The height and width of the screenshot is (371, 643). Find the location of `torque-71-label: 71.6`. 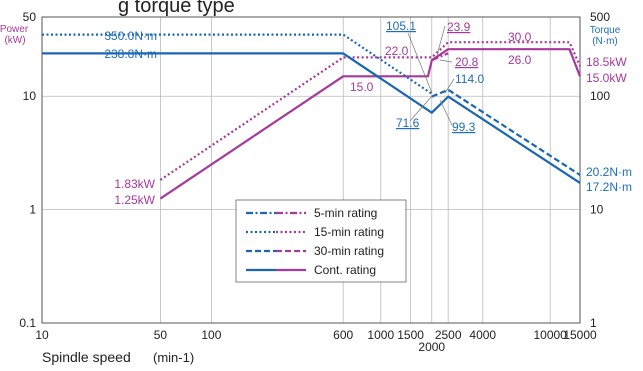

torque-71-label: 71.6 is located at coordinates (408, 123).